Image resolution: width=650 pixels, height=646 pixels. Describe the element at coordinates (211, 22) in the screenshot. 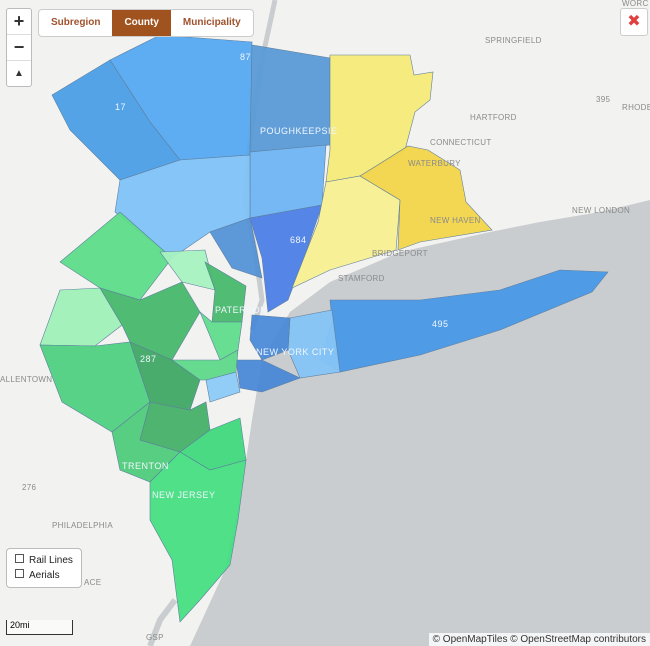

I see `tab: Municipality` at that location.